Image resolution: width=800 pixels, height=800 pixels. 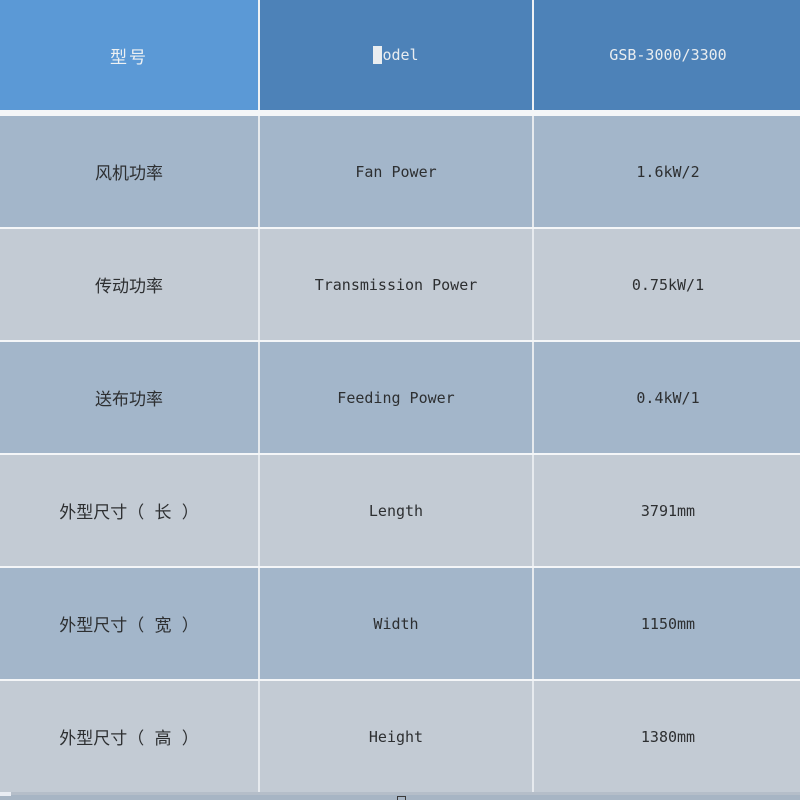 What do you see at coordinates (396, 623) in the screenshot?
I see `cell-label-en: Width` at bounding box center [396, 623].